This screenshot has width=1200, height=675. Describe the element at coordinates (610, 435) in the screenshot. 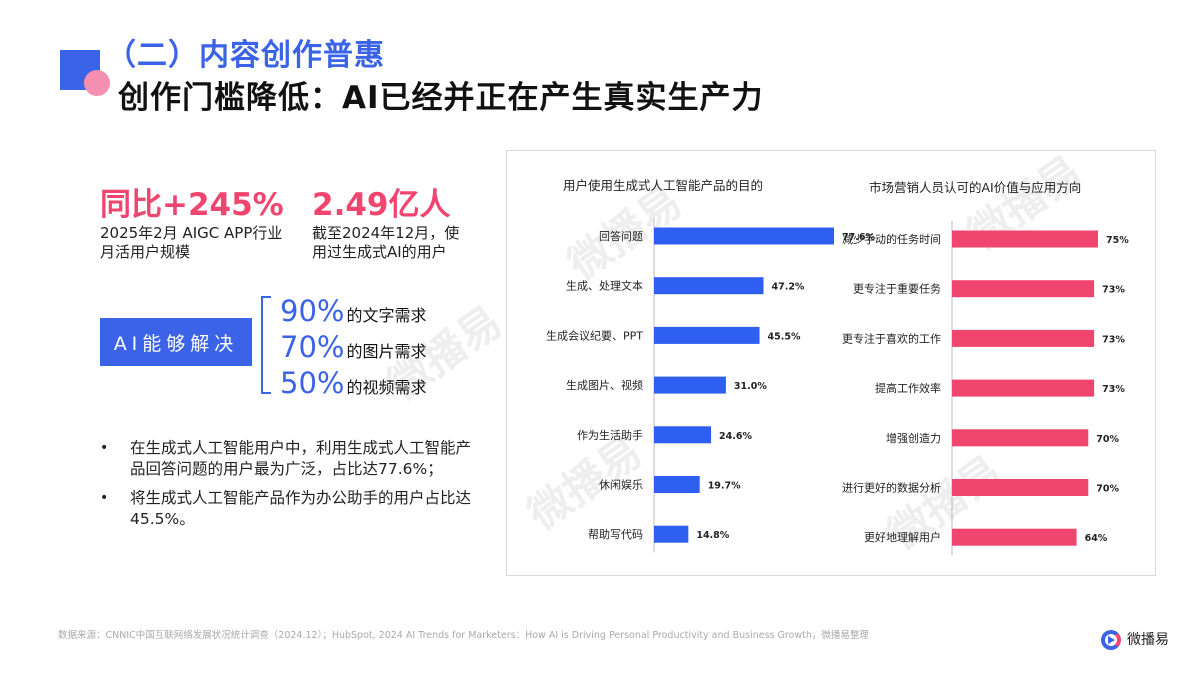

I see `category-label: 作为生活助手` at that location.